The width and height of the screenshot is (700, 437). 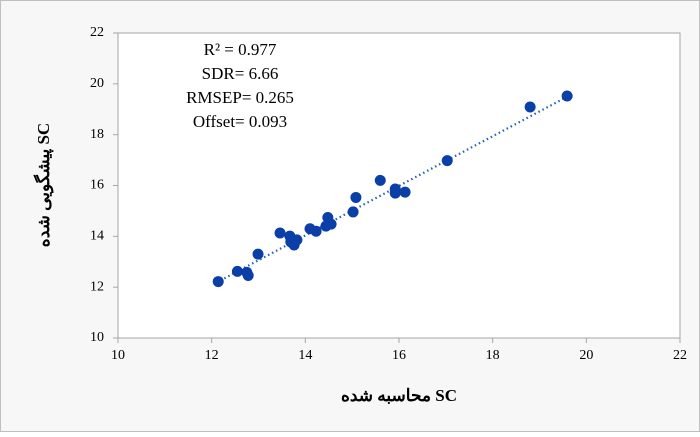 What do you see at coordinates (97, 337) in the screenshot?
I see `y-tick-label: 10` at bounding box center [97, 337].